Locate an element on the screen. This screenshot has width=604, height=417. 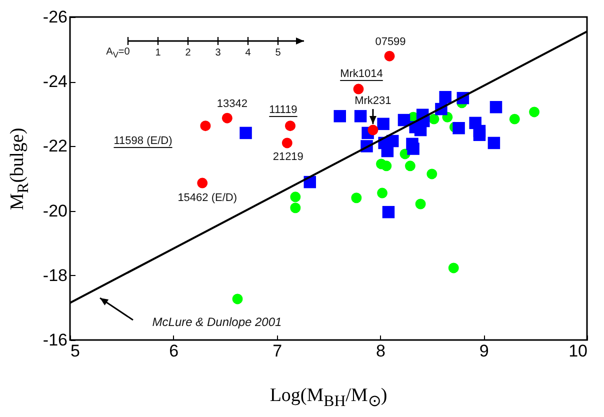
annotation: McLure & Dunlope 2001 is located at coordinates (217, 322).